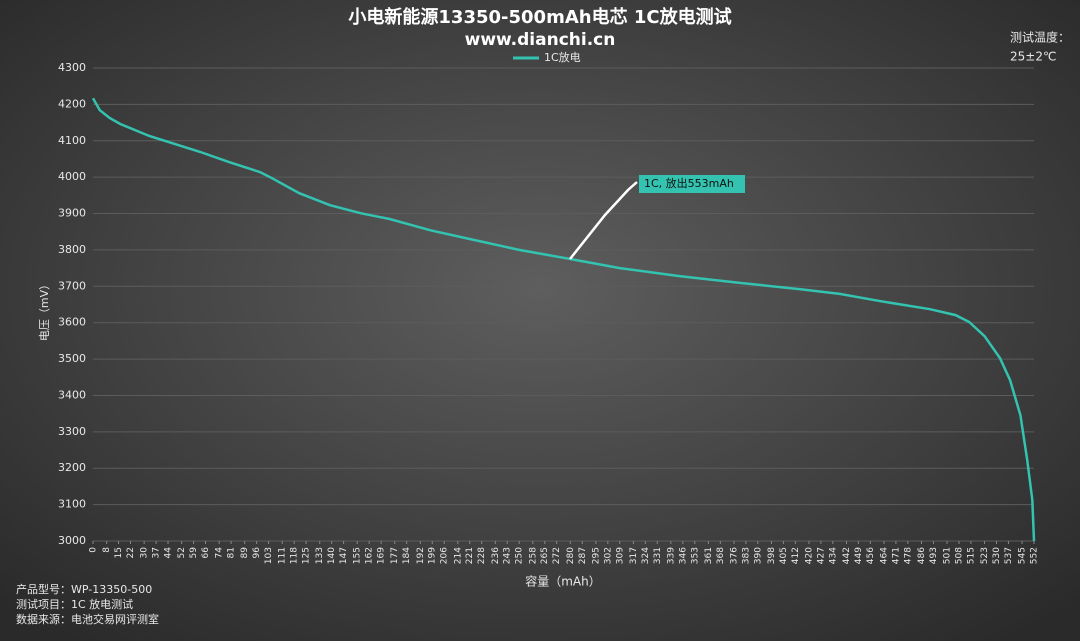 Image resolution: width=1080 pixels, height=641 pixels. I want to click on x-tick-label: 552, so click(1035, 555).